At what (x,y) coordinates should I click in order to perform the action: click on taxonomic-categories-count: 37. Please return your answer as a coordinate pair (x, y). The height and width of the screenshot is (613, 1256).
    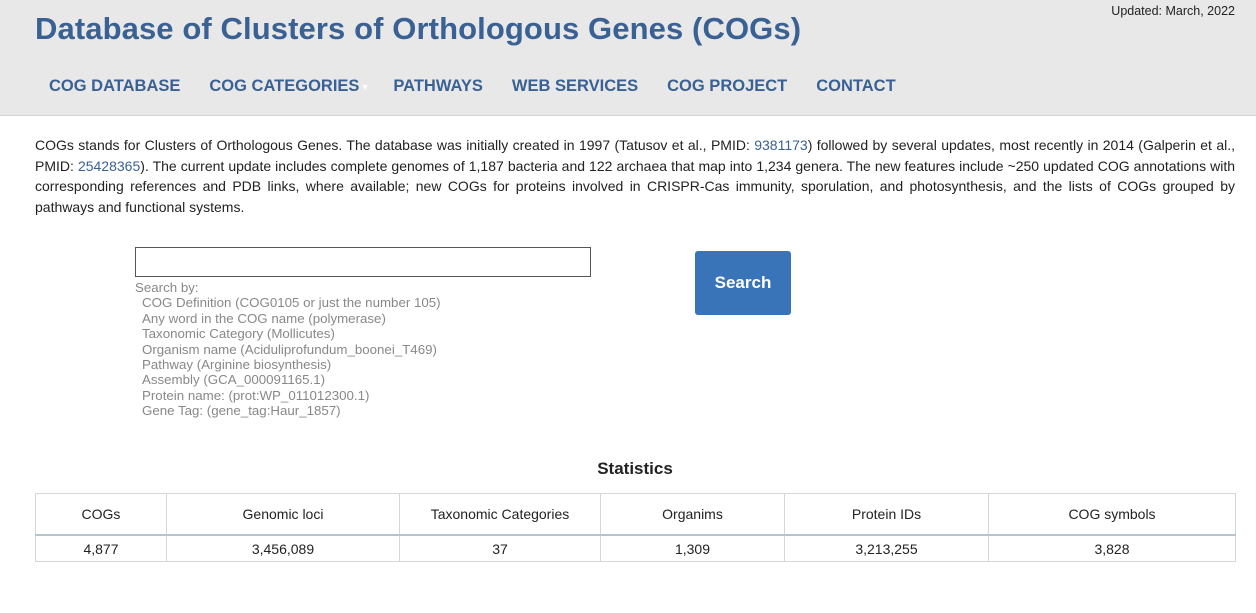
    Looking at the image, I should click on (500, 548).